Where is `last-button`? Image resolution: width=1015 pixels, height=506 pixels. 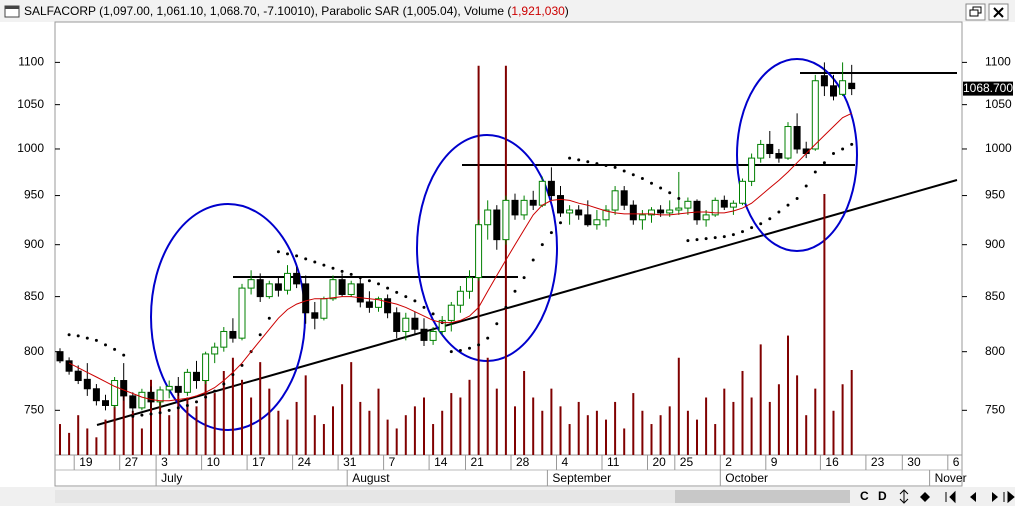 last-button is located at coordinates (1009, 497).